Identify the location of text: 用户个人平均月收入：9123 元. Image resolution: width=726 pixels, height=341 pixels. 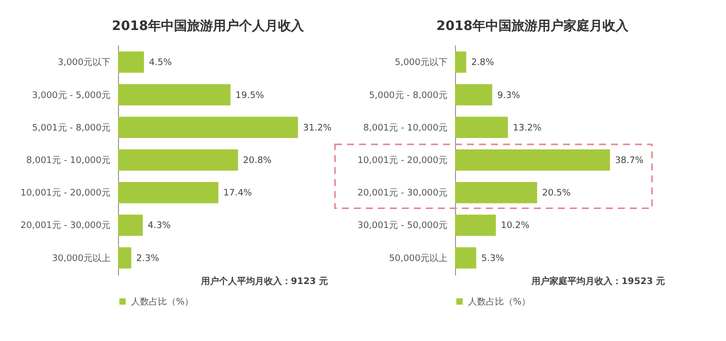
(264, 281).